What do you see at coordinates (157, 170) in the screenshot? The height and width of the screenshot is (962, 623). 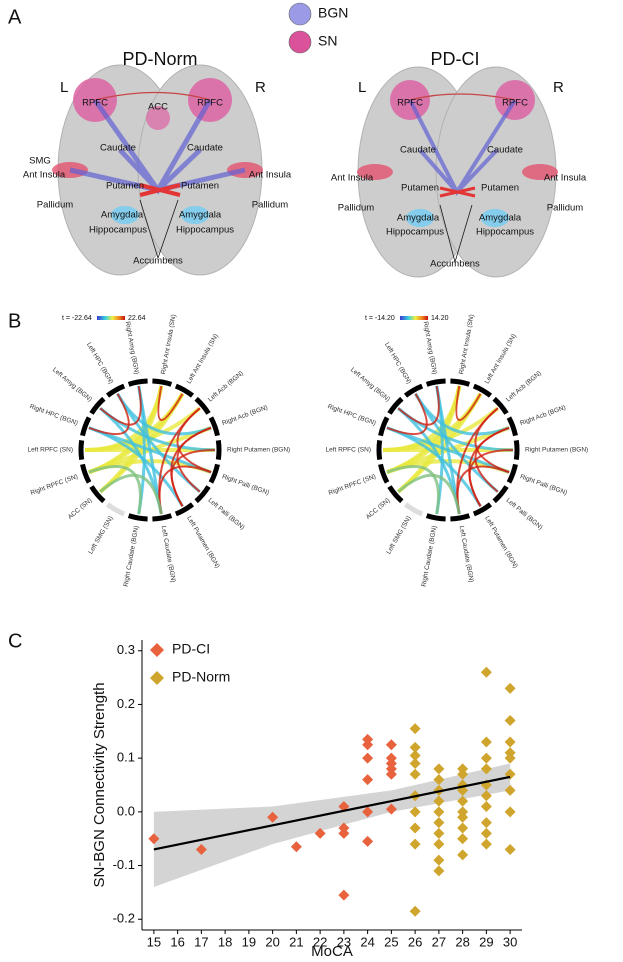 I see `brain-left` at bounding box center [157, 170].